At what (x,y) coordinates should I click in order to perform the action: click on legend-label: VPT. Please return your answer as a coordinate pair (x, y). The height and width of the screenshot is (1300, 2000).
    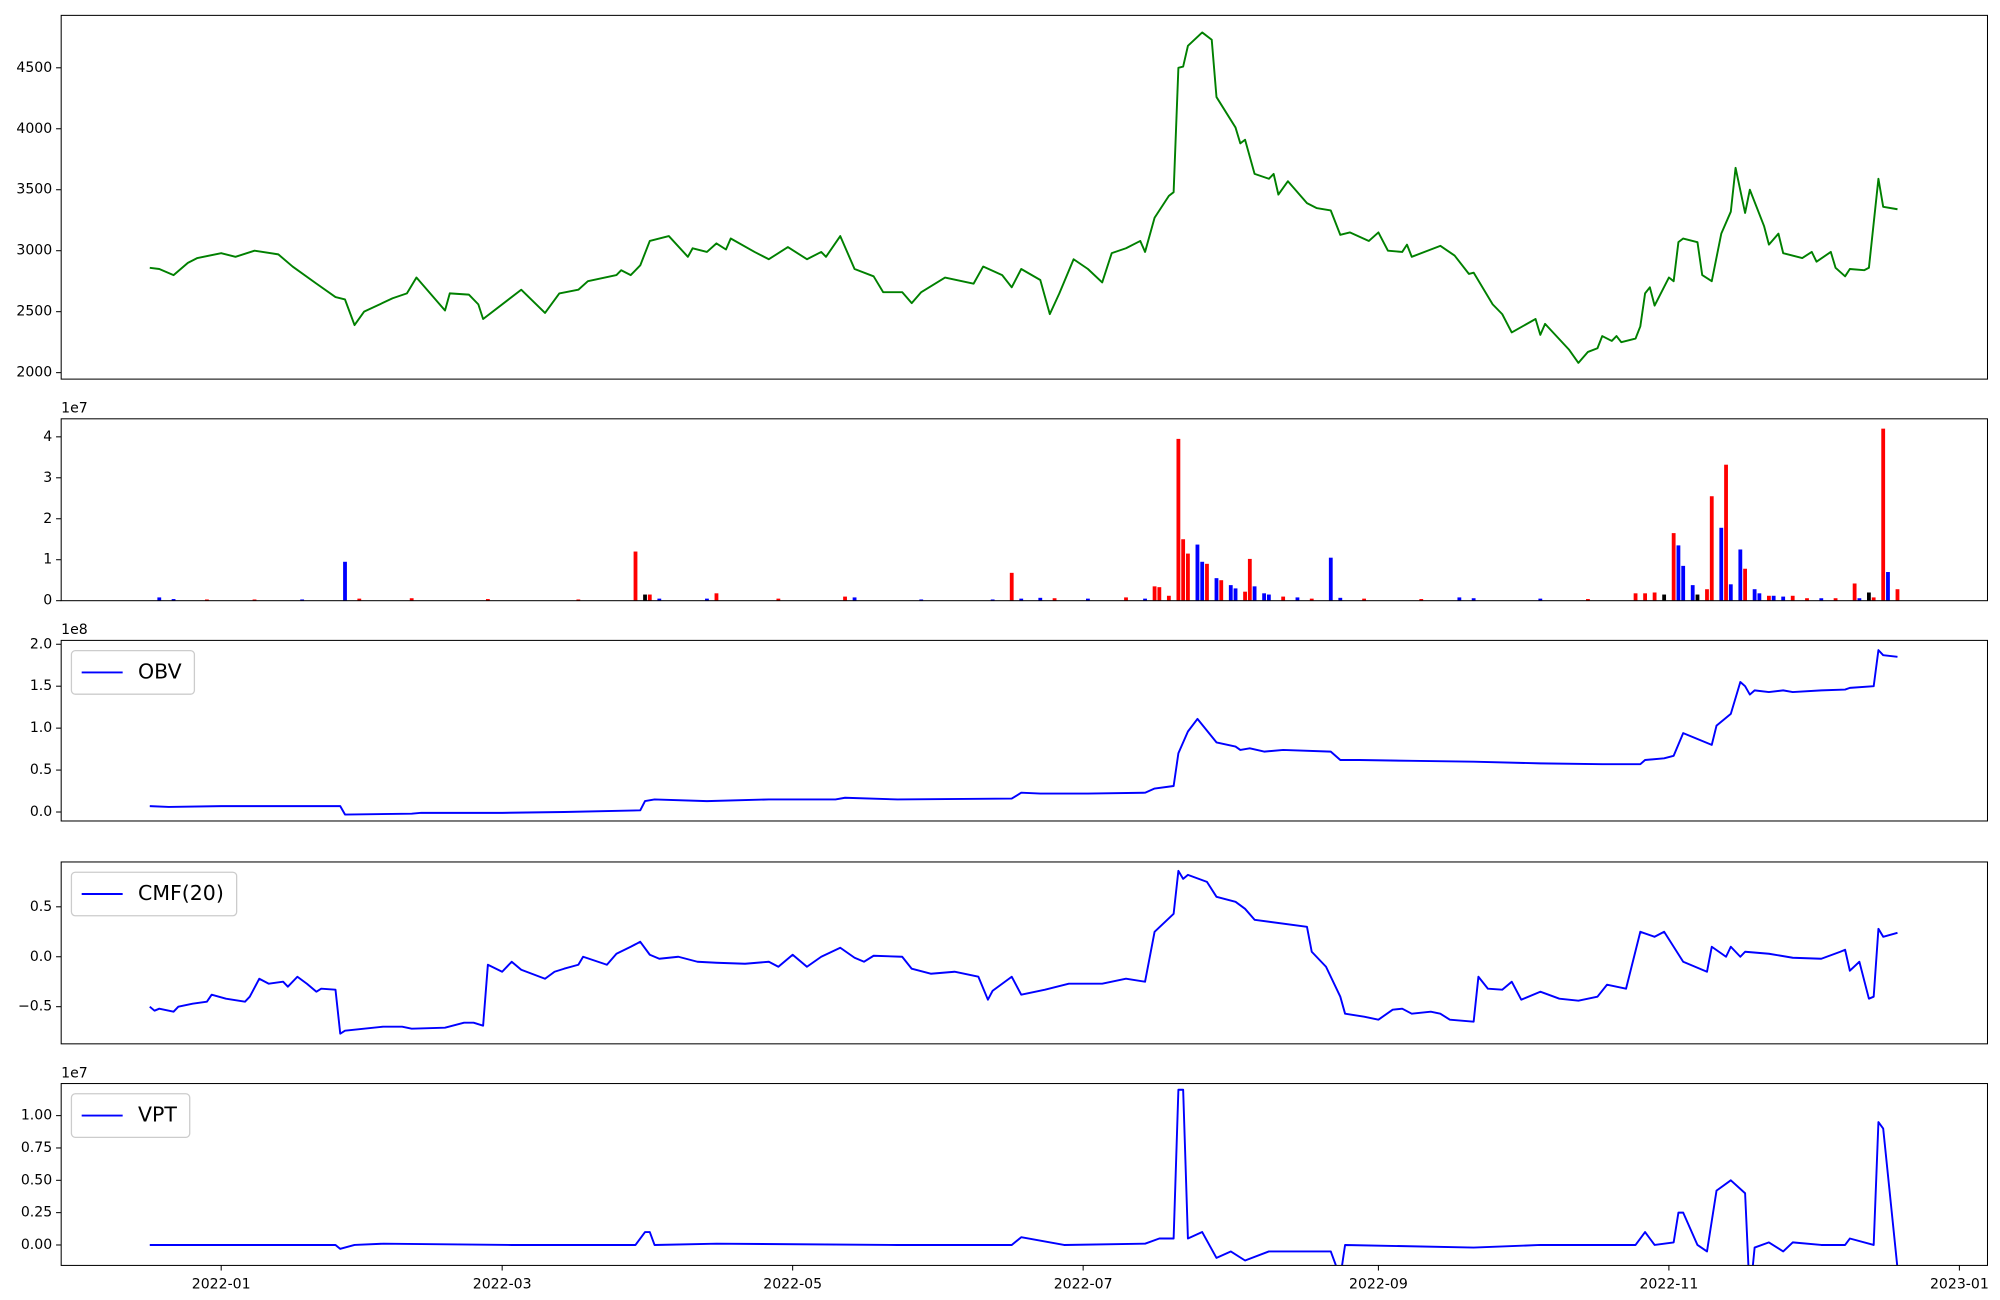
    Looking at the image, I should click on (157, 1115).